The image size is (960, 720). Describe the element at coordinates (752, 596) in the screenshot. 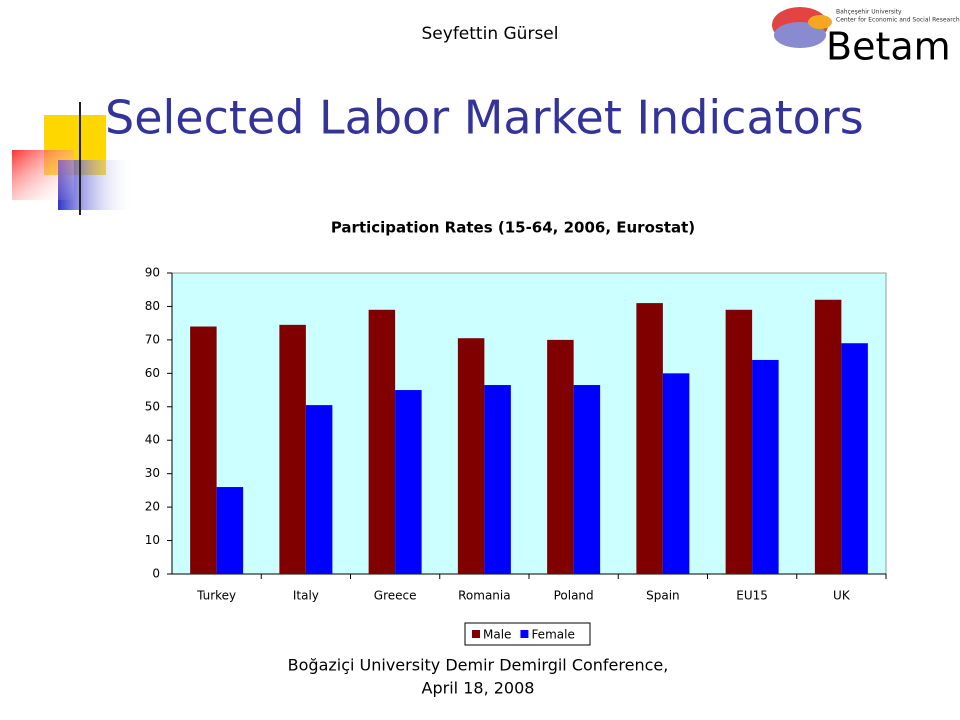

I see `x-tick-label: EU15` at that location.